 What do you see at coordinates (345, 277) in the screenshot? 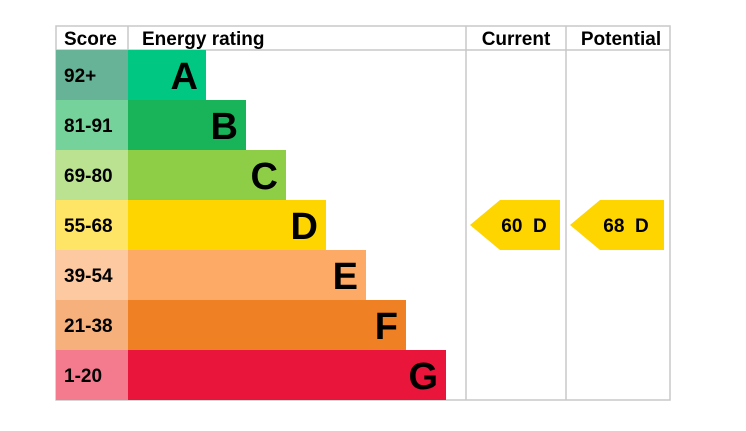
I see `band-letter-e: E` at bounding box center [345, 277].